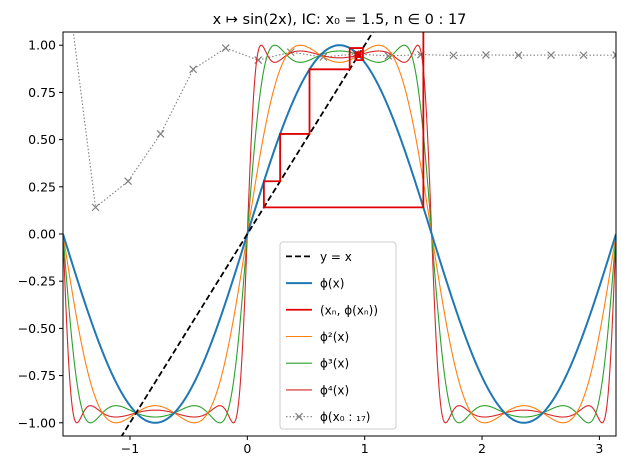 The image size is (630, 470). Describe the element at coordinates (42, 234) in the screenshot. I see `y-tick-label: 0.00` at that location.